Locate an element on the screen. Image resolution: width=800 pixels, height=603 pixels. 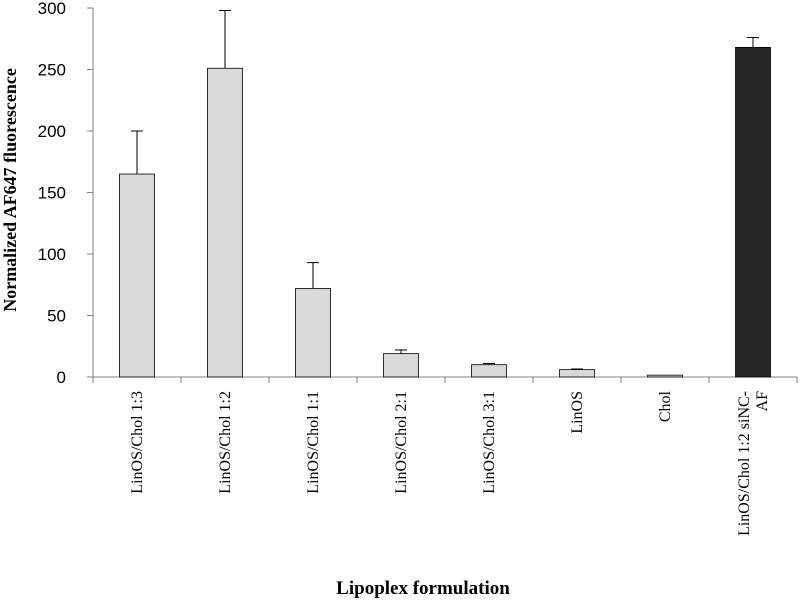
y-tick-label: 100 is located at coordinates (52, 254).